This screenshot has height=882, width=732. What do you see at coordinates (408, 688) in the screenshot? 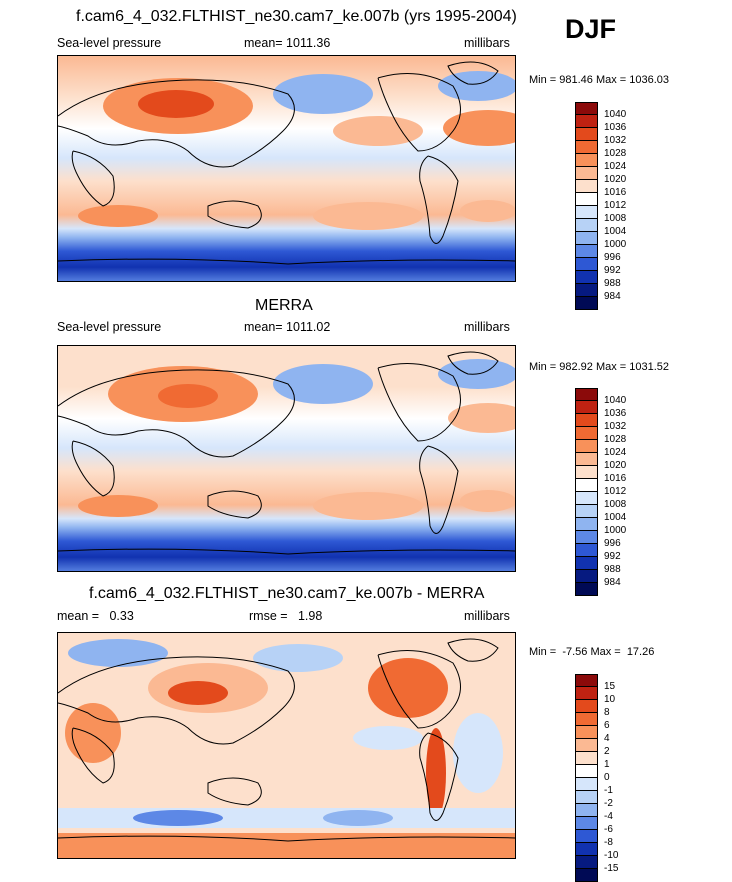
I see `diff-pos-north-america` at bounding box center [408, 688].